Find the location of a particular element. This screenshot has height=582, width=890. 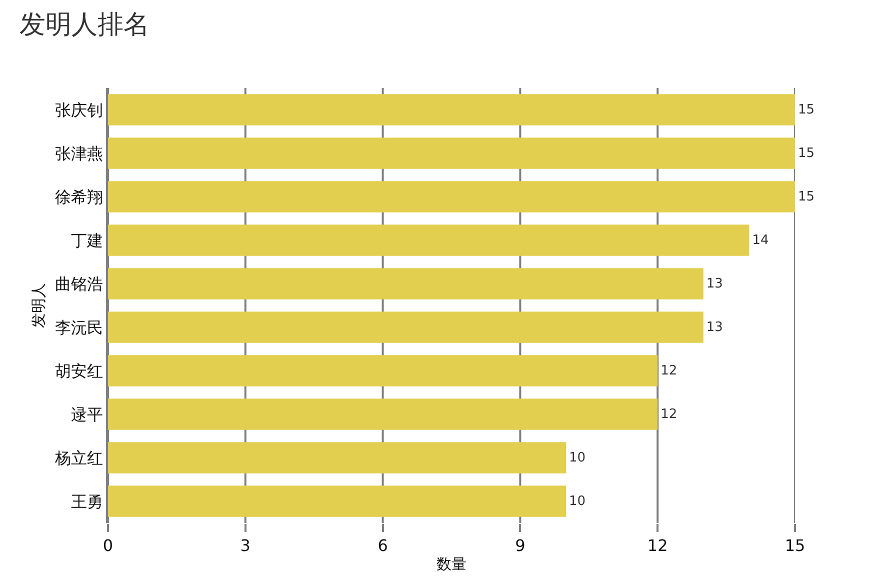

y-axis-title: 发明人 is located at coordinates (39, 305).